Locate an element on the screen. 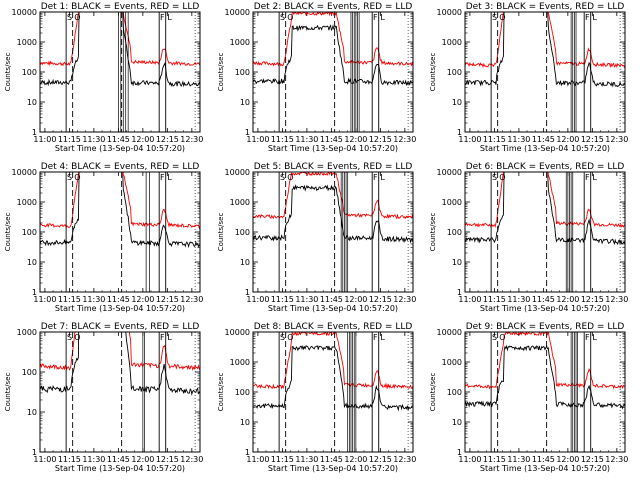  panel-title: Det 5: BLACK = Events, RED = LLD is located at coordinates (333, 167).